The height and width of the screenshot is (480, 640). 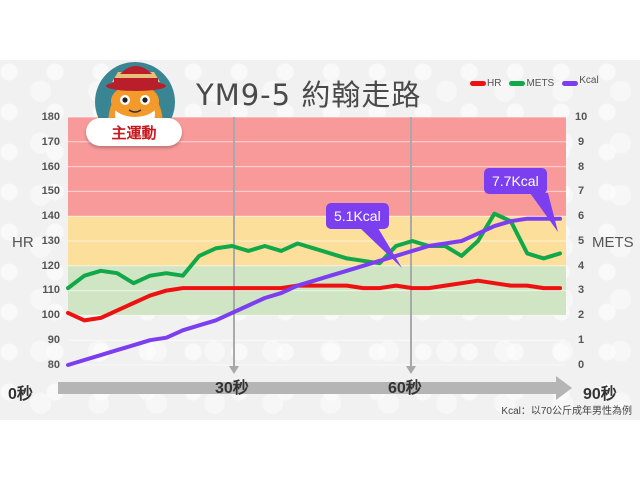 What do you see at coordinates (581, 290) in the screenshot?
I see `right-tick: 3` at bounding box center [581, 290].